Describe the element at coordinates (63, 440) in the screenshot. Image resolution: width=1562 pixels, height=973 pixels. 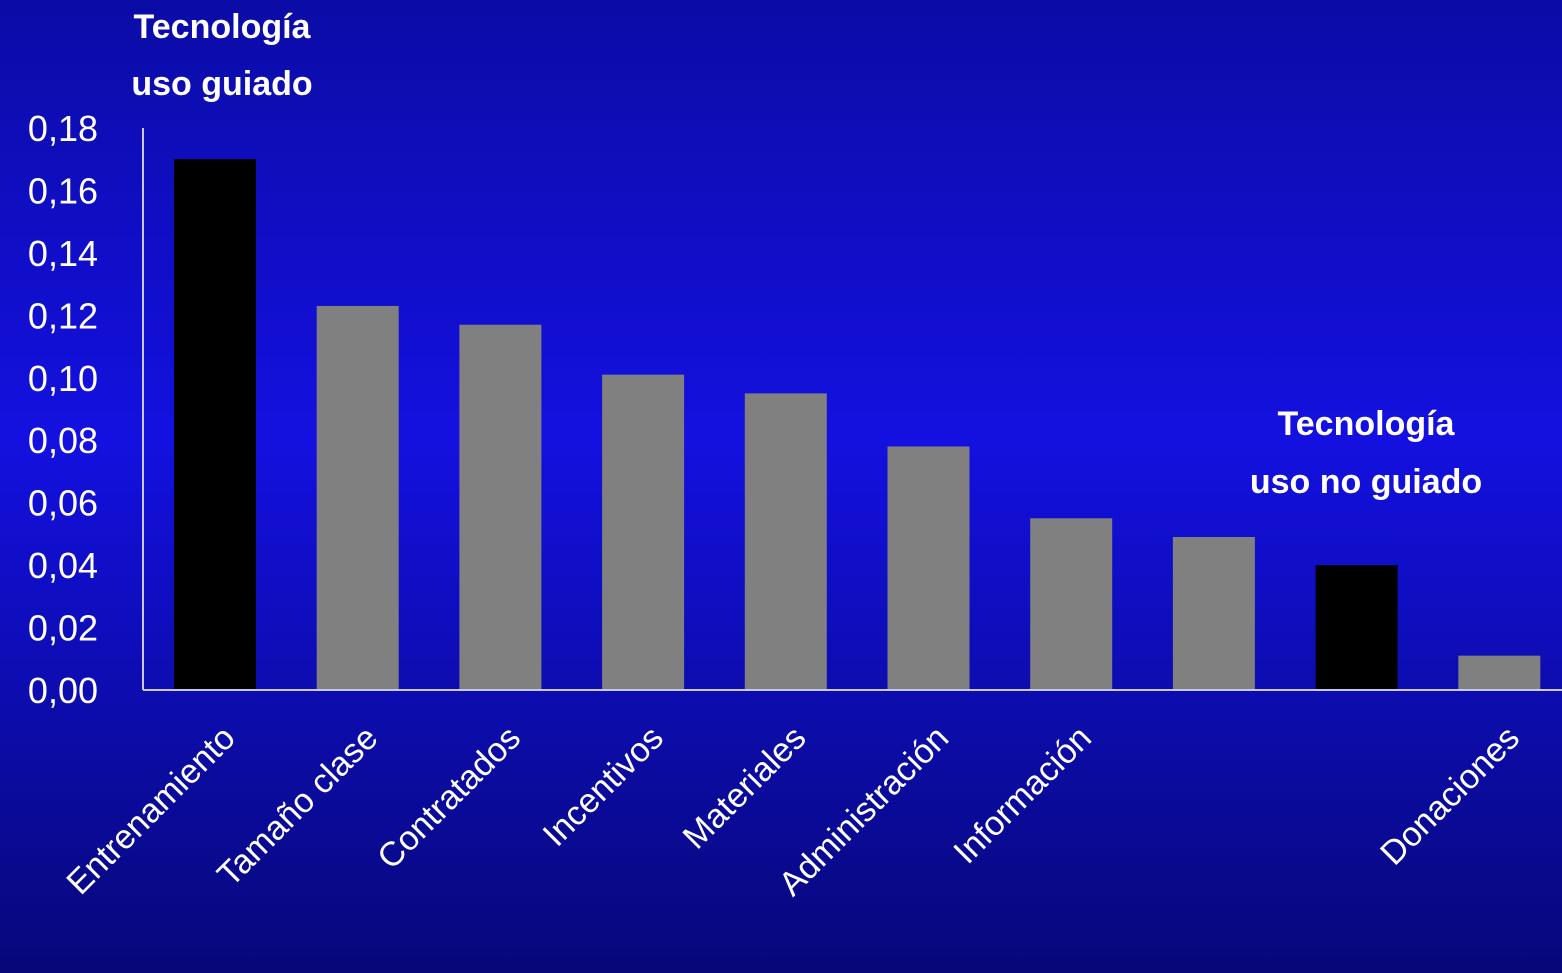
I see `y-tick-label: 0,08` at that location.